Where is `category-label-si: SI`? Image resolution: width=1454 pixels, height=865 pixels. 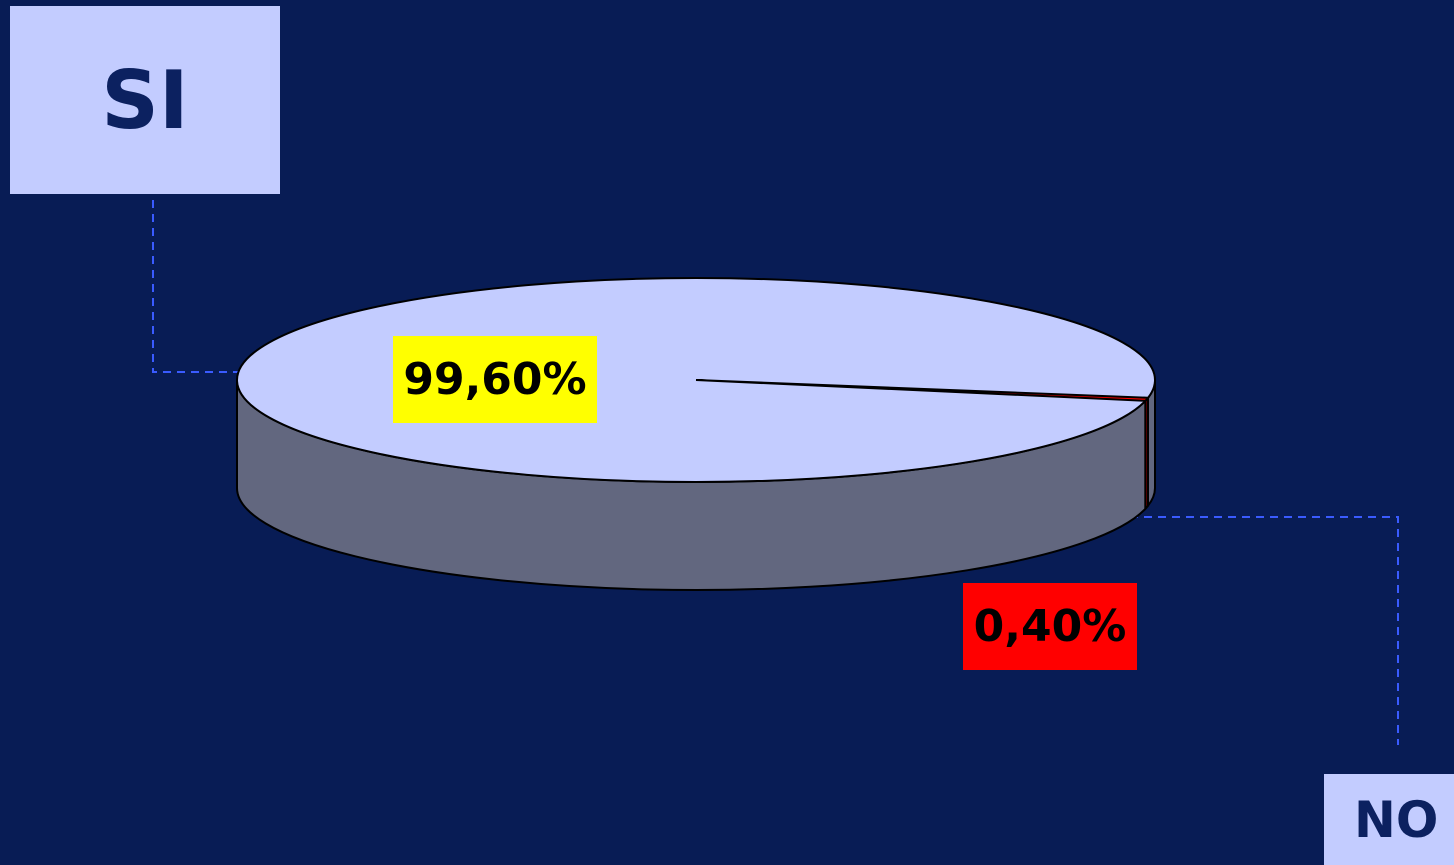
category-label-si: SI is located at coordinates (145, 100).